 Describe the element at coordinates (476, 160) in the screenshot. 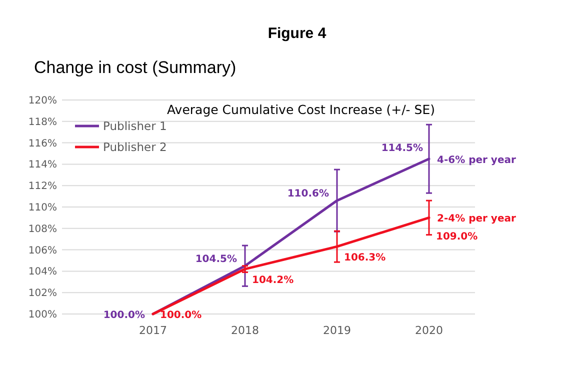

I see `annotation: 4-6% per year` at that location.